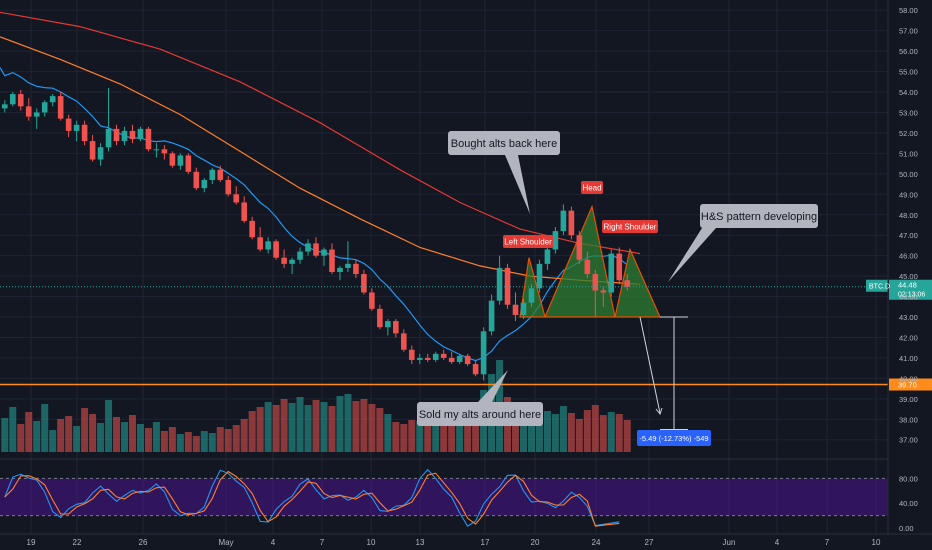  Describe the element at coordinates (879, 287) in the screenshot. I see `last-price-symbol: BTC.D` at that location.